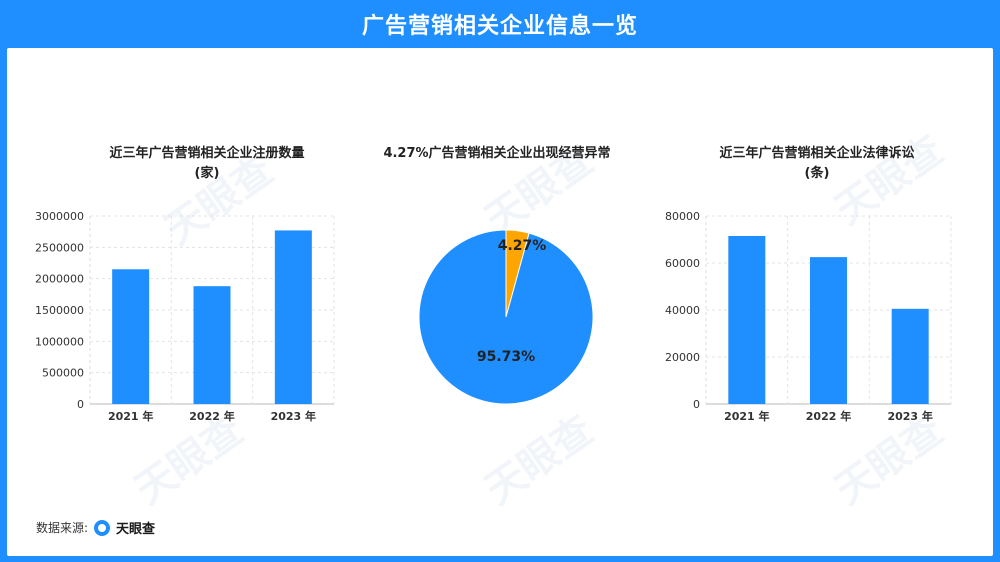 This screenshot has height=562, width=1000. I want to click on page-header: 广告营销相关企业信息一览, so click(500, 24).